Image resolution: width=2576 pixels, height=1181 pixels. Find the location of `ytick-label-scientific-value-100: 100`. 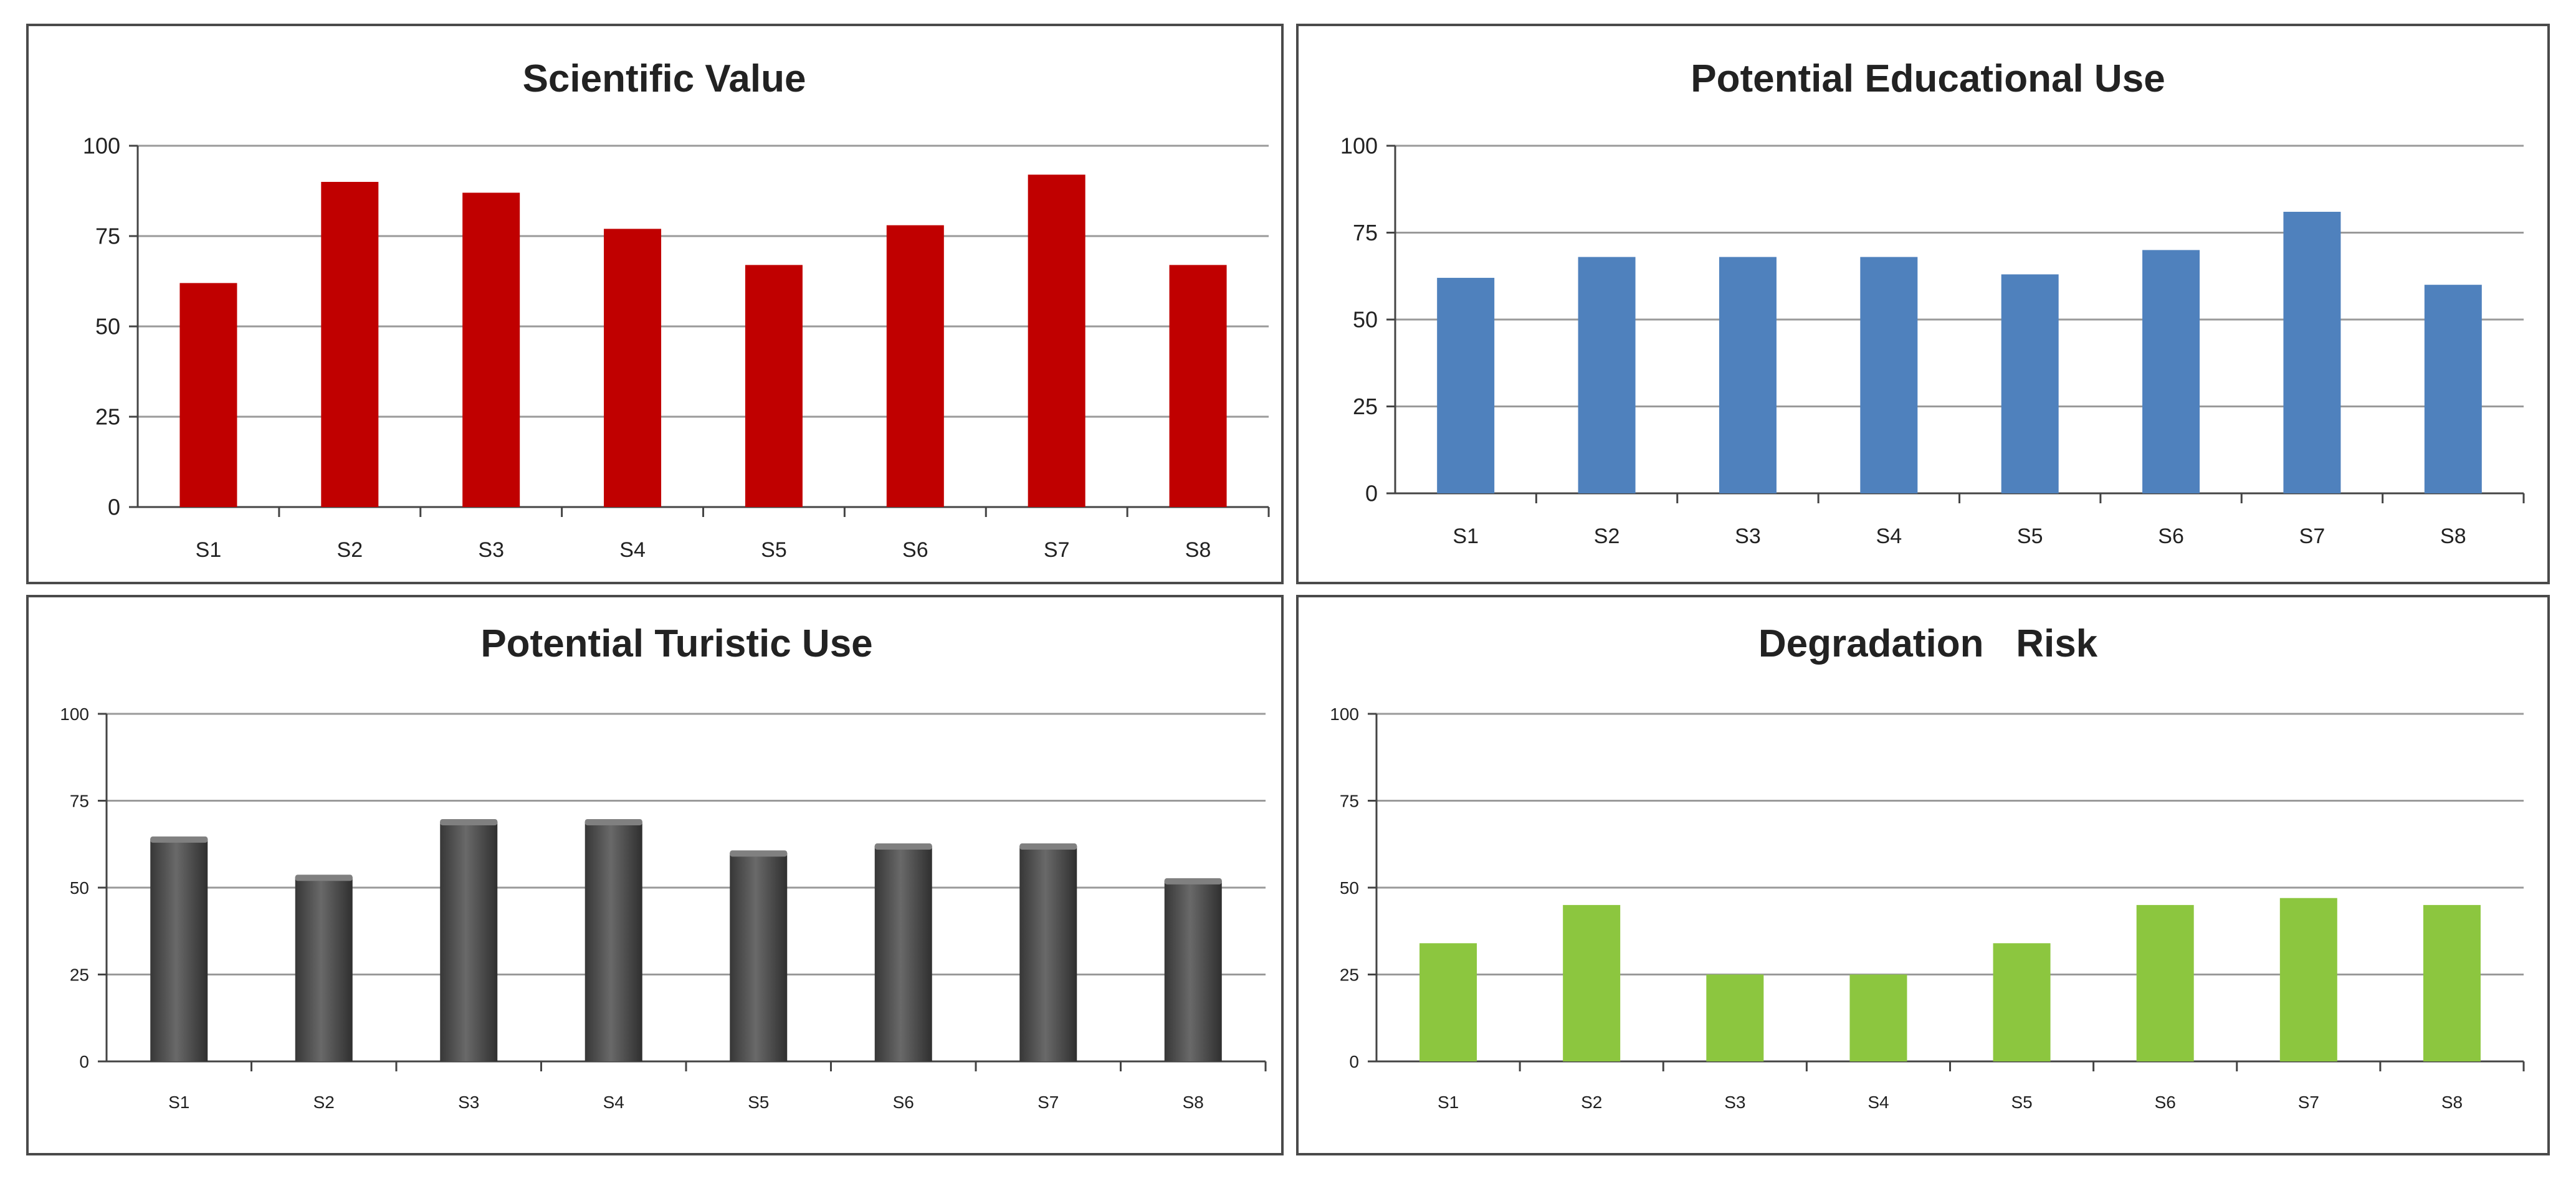

ytick-label-scientific-value-100: 100 is located at coordinates (101, 146).